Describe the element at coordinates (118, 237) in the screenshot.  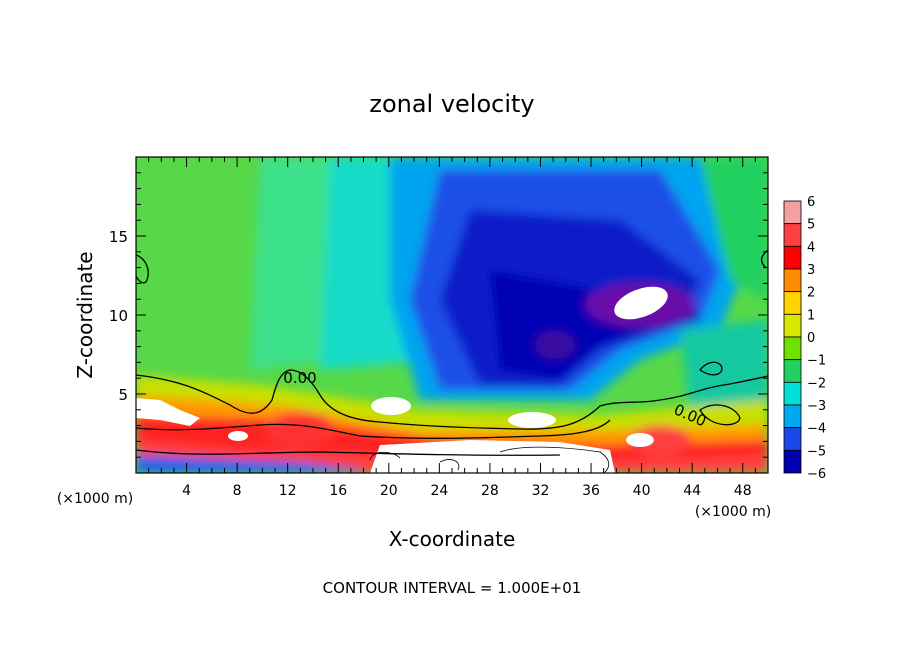
I see `y-tick-label: 15` at that location.